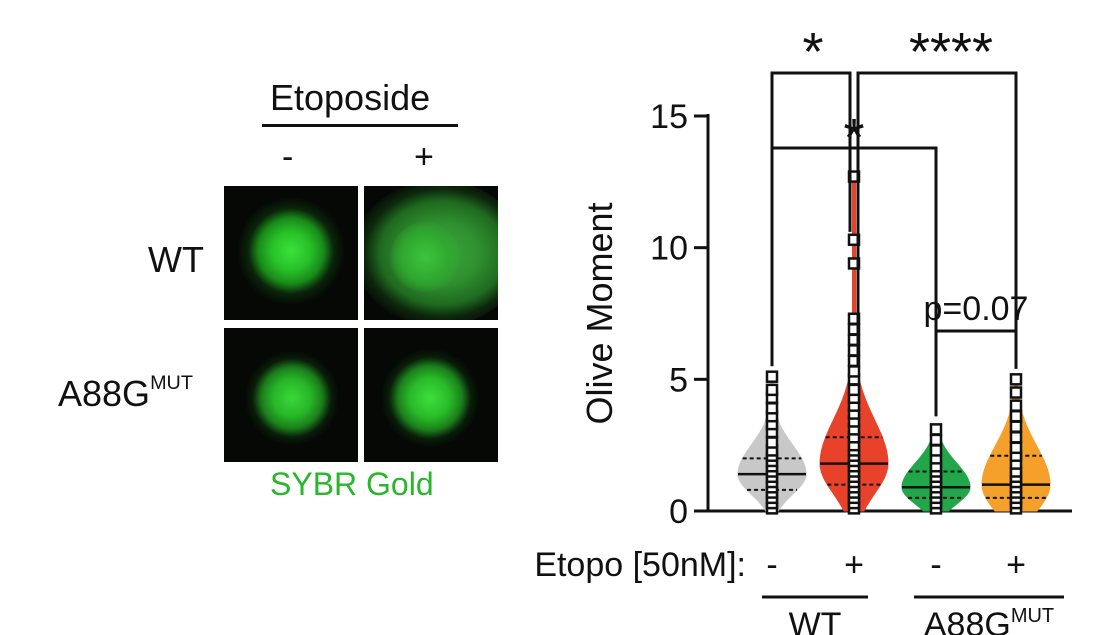 The height and width of the screenshot is (635, 1116). Describe the element at coordinates (291, 395) in the screenshot. I see `comet-image-mutant-untreated` at that location.